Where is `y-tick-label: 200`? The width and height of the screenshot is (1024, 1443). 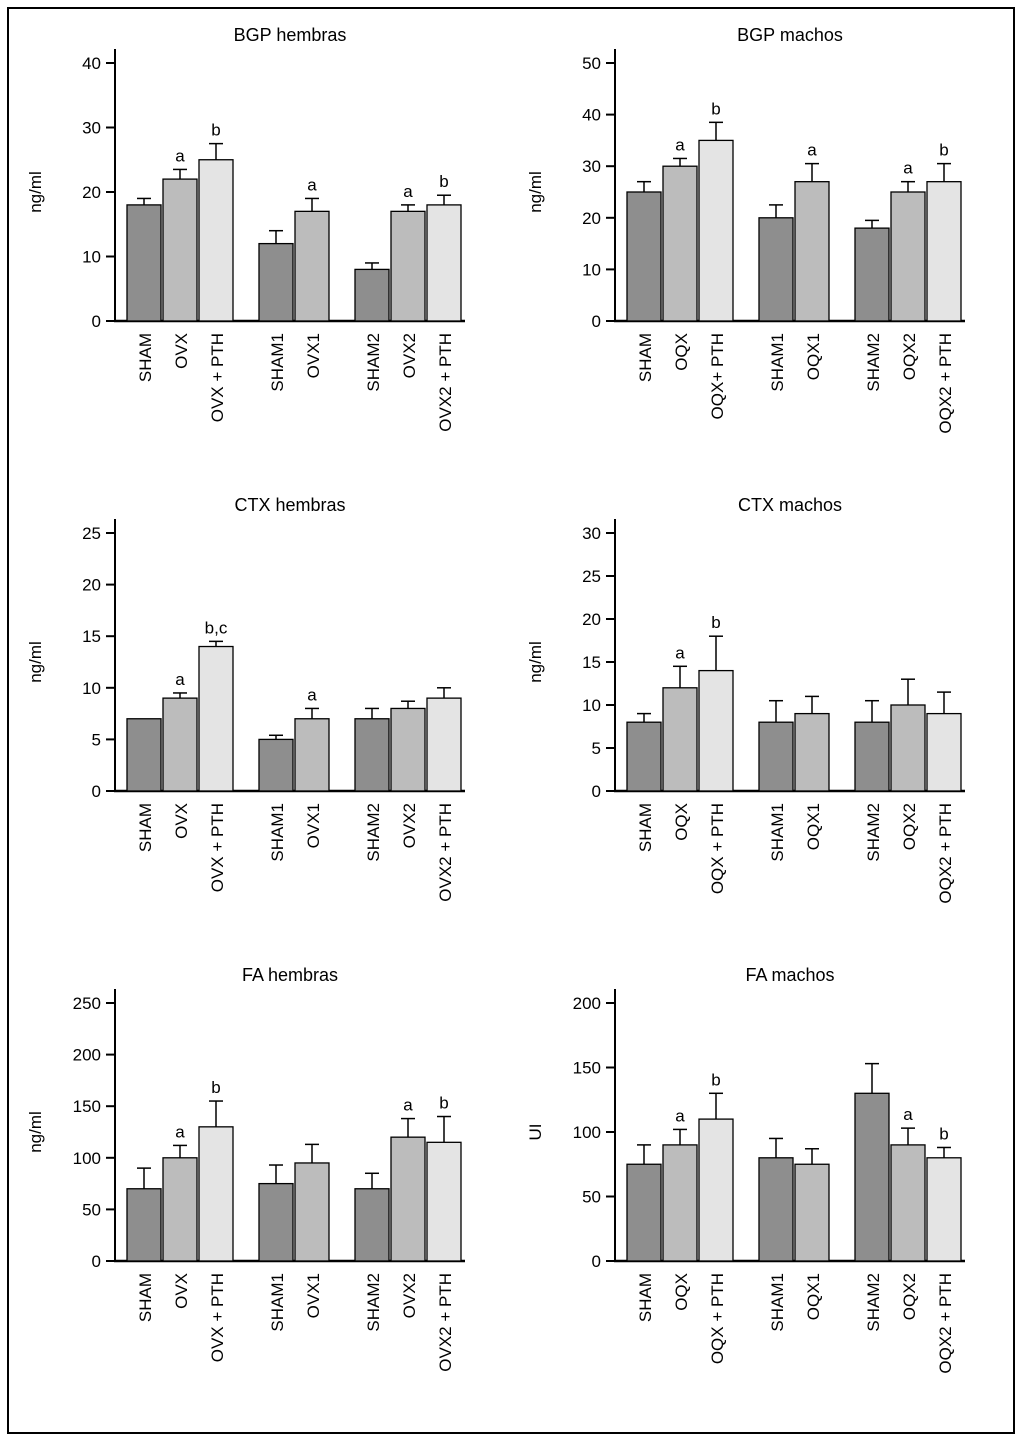
y-tick-label: 200 is located at coordinates (587, 1003).